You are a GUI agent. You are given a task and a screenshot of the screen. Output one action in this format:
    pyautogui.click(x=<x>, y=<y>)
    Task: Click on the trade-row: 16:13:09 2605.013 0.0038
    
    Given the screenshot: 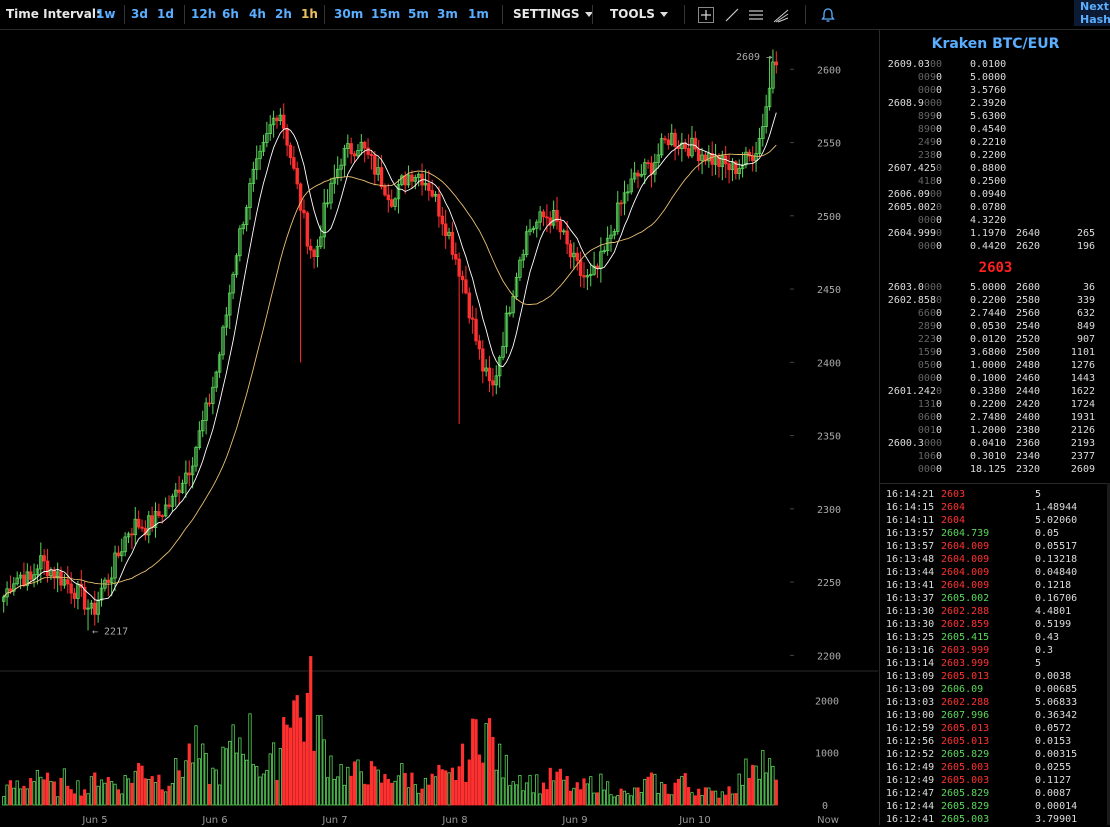 What is the action you would take?
    pyautogui.click(x=995, y=677)
    